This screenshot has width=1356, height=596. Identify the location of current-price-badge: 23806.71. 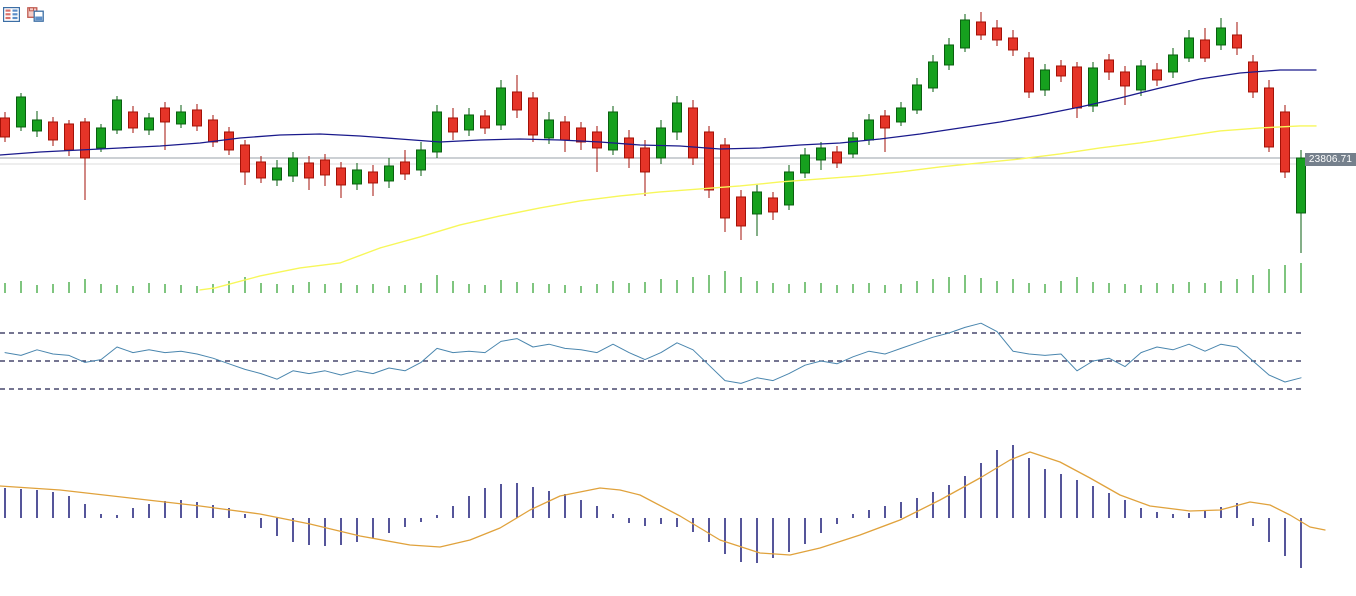
(1330, 159).